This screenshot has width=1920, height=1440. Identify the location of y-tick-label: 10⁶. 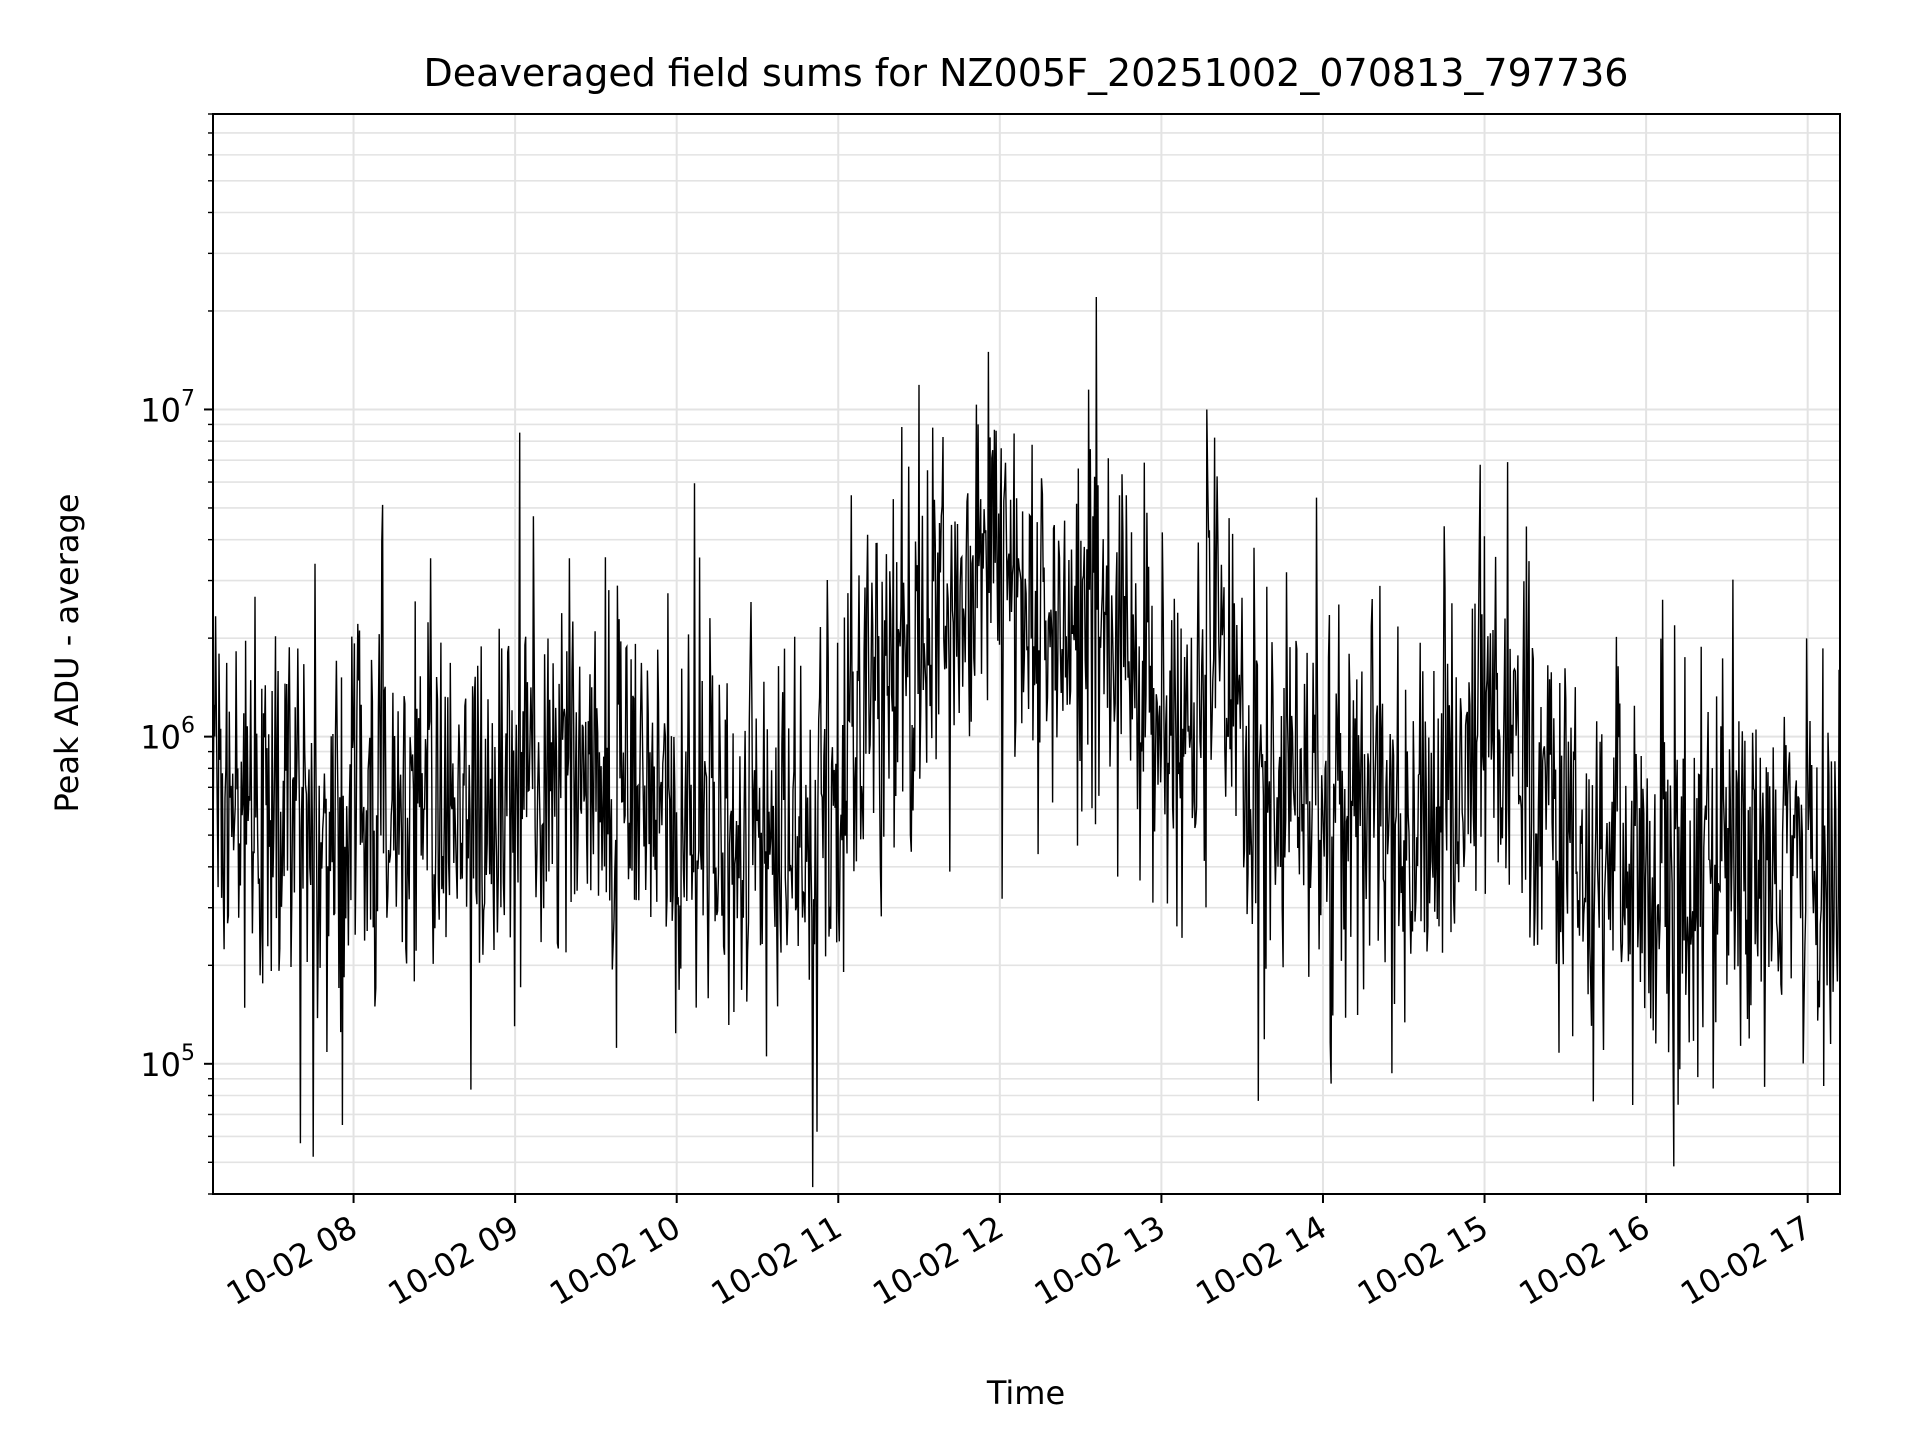
(167, 735).